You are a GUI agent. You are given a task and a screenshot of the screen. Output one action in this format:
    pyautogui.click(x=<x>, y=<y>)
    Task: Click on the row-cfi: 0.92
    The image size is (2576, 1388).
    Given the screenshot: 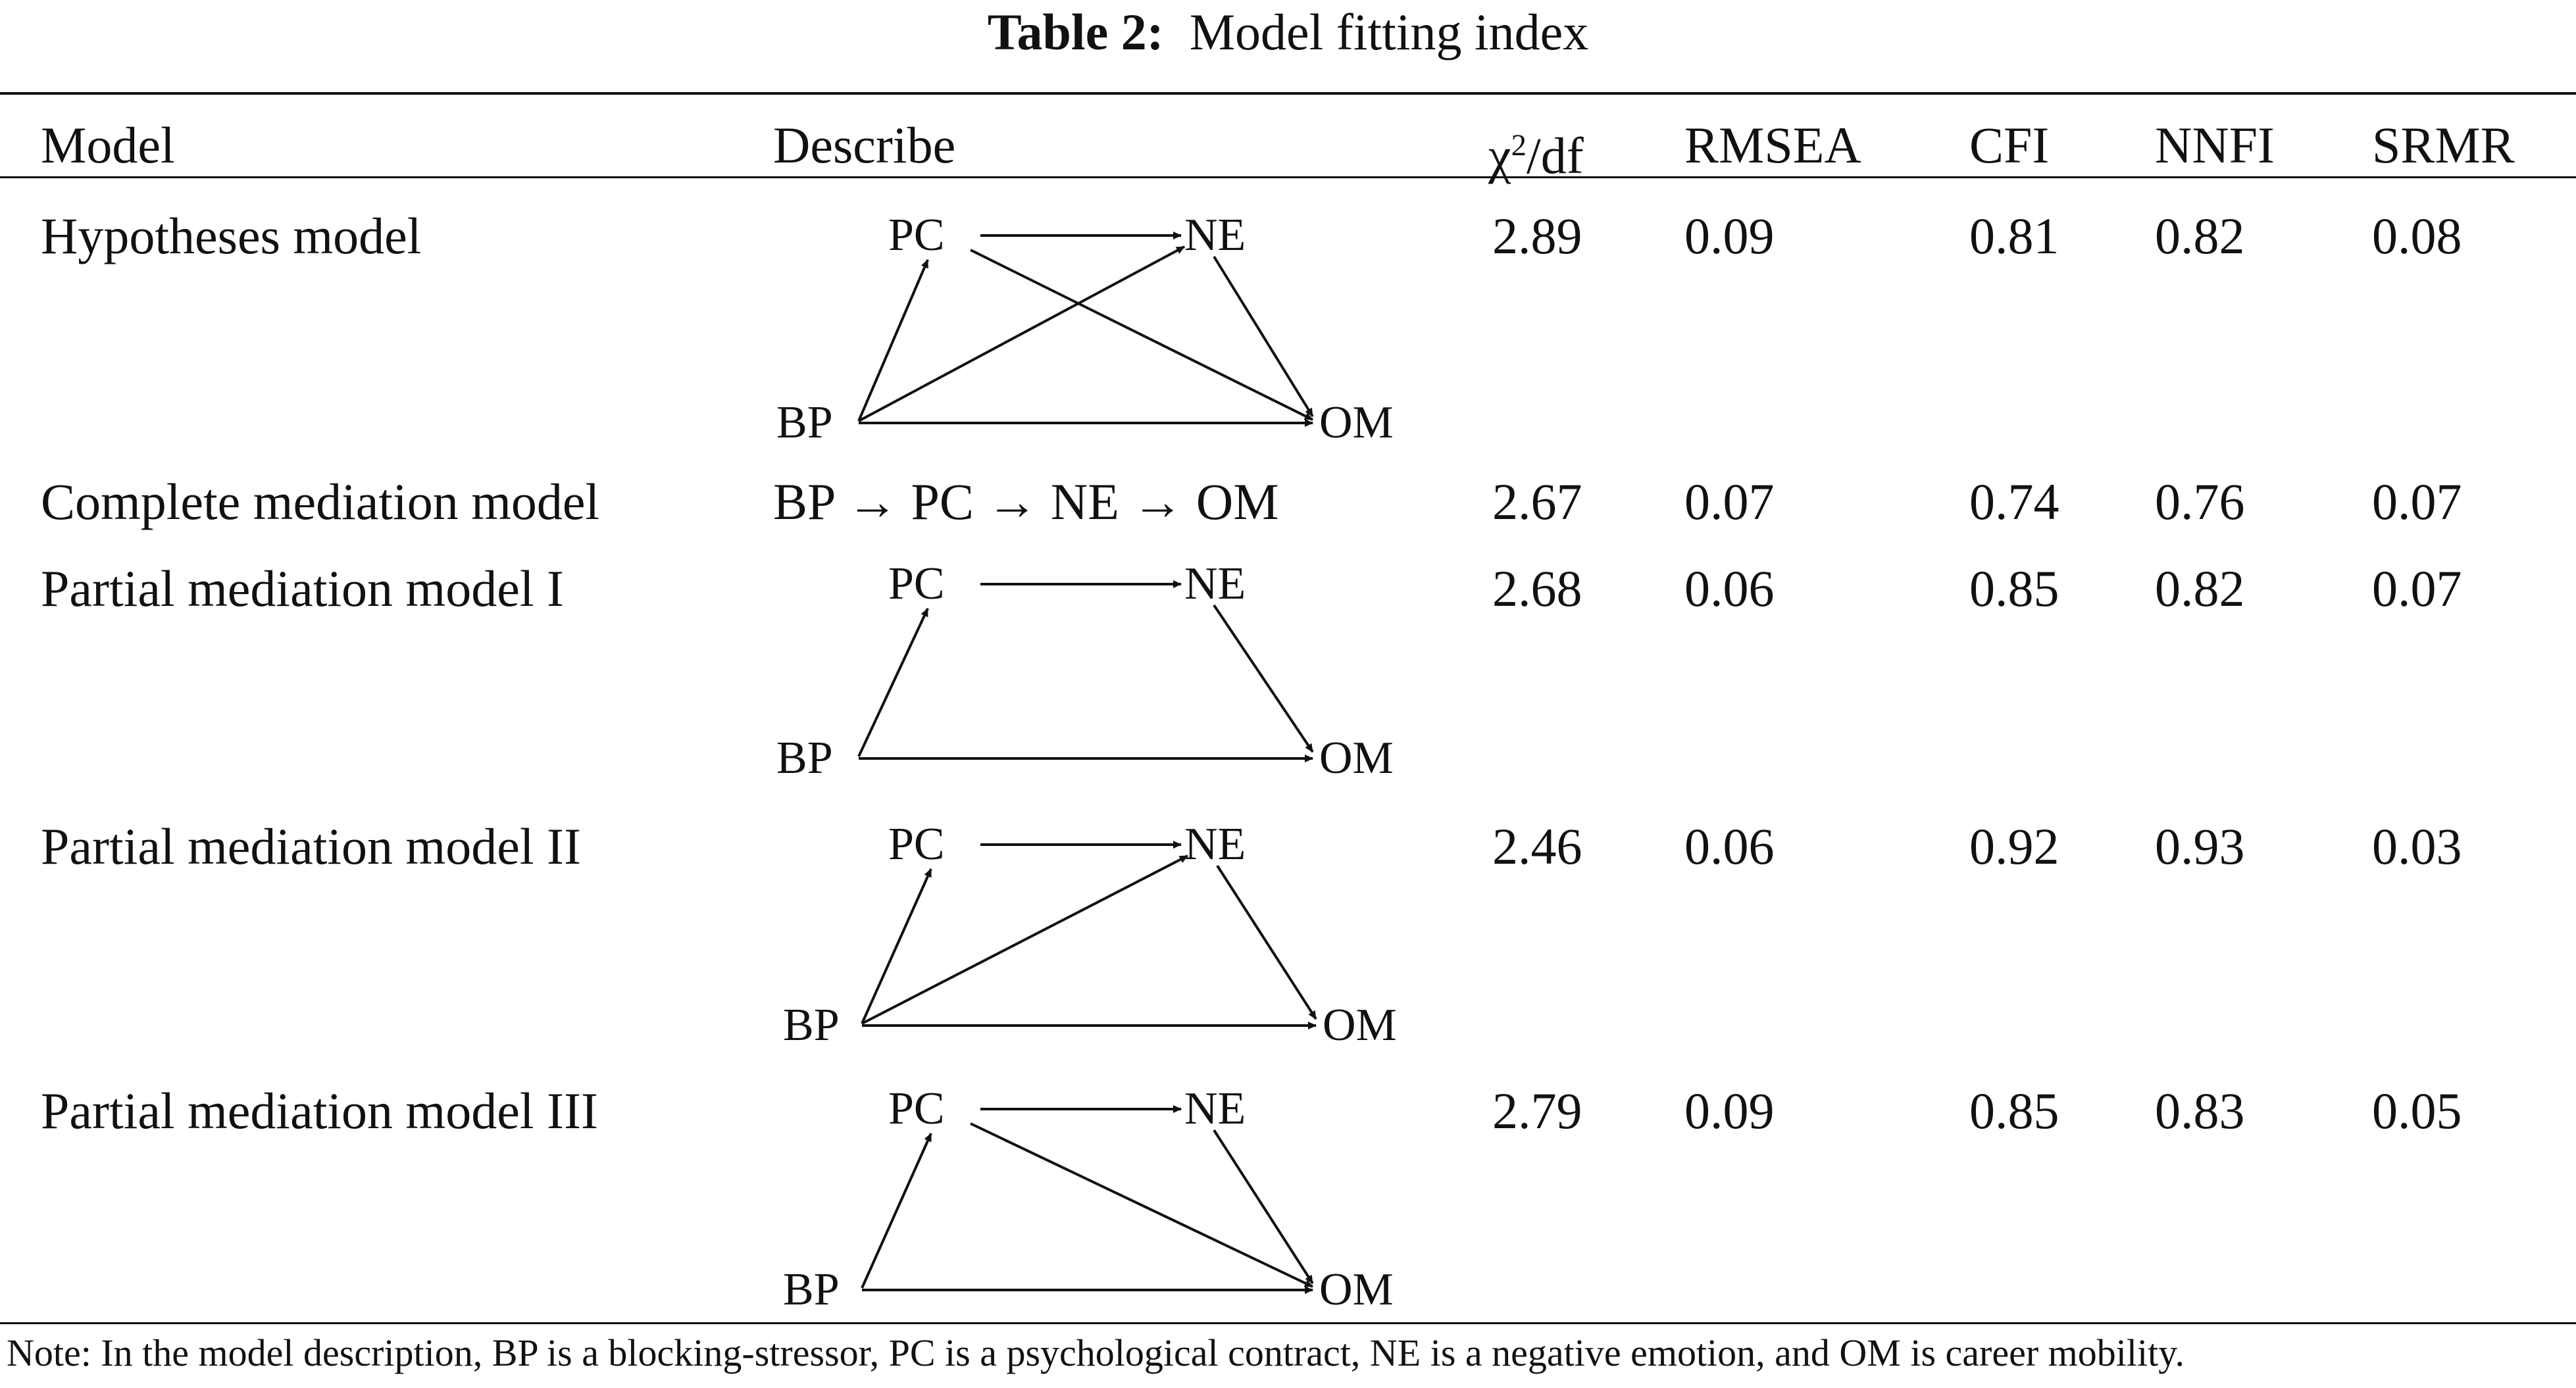 What is the action you would take?
    pyautogui.click(x=2014, y=846)
    